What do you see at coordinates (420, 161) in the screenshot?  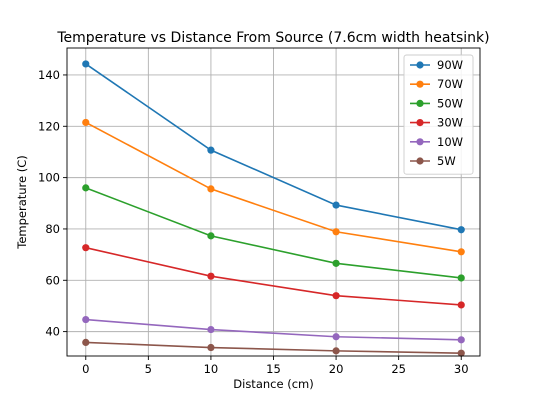 I see `legend-marker-5w` at bounding box center [420, 161].